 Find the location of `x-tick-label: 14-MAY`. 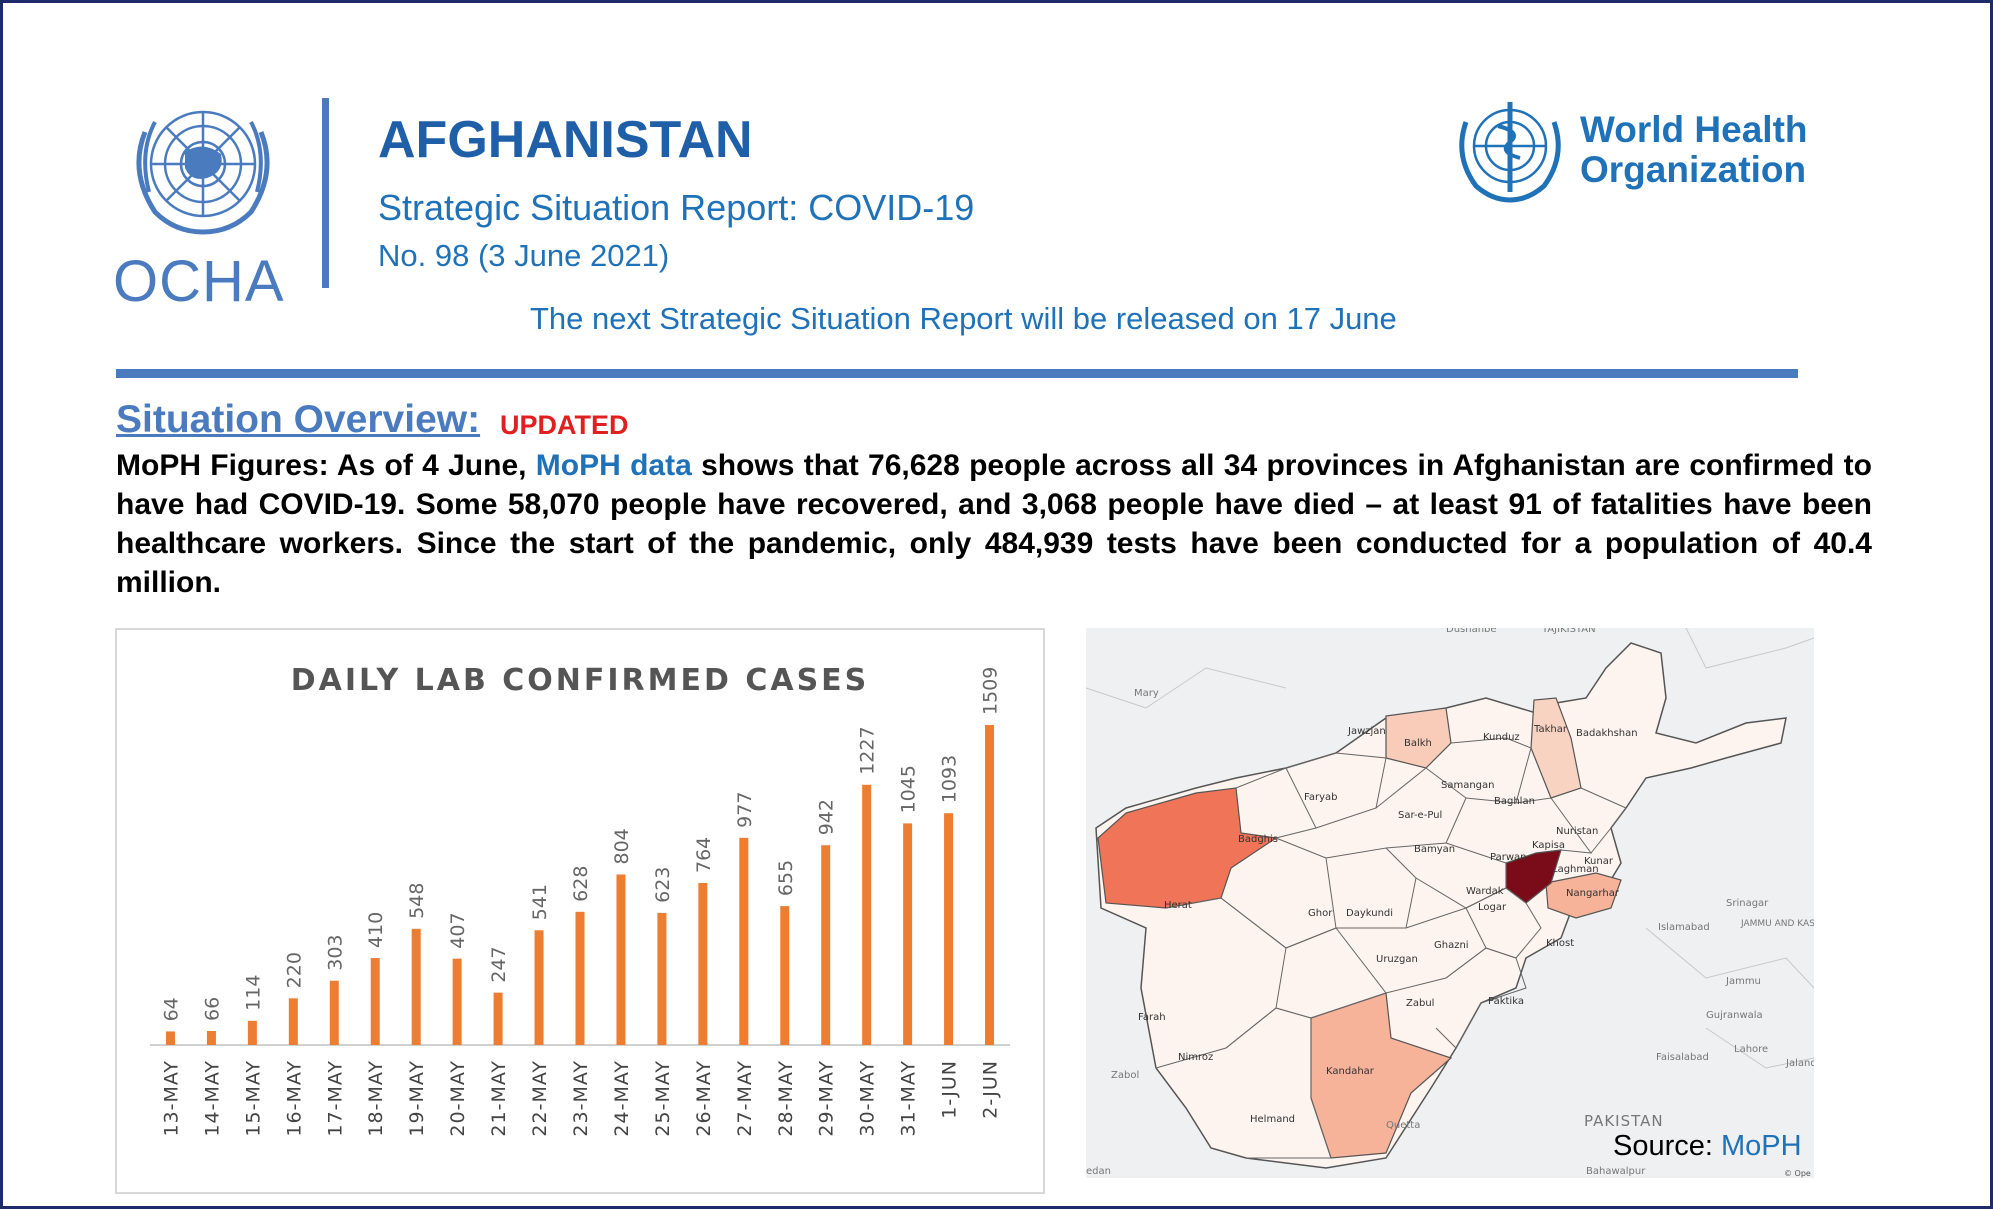

x-tick-label: 14-MAY is located at coordinates (212, 1098).